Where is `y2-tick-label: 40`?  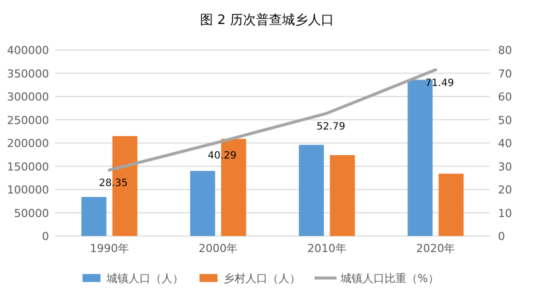 y2-tick-label: 40 is located at coordinates (505, 143).